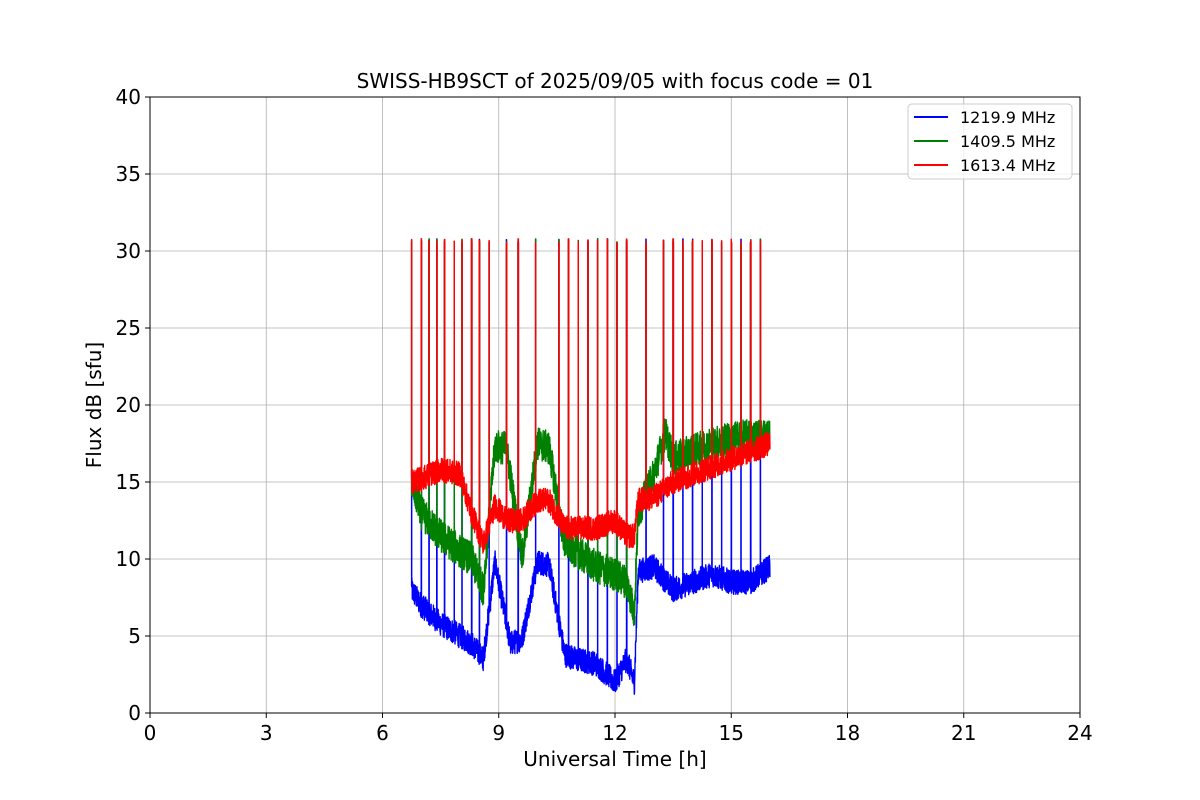 The width and height of the screenshot is (1200, 800). What do you see at coordinates (128, 97) in the screenshot?
I see `y-tick-label: 40` at bounding box center [128, 97].